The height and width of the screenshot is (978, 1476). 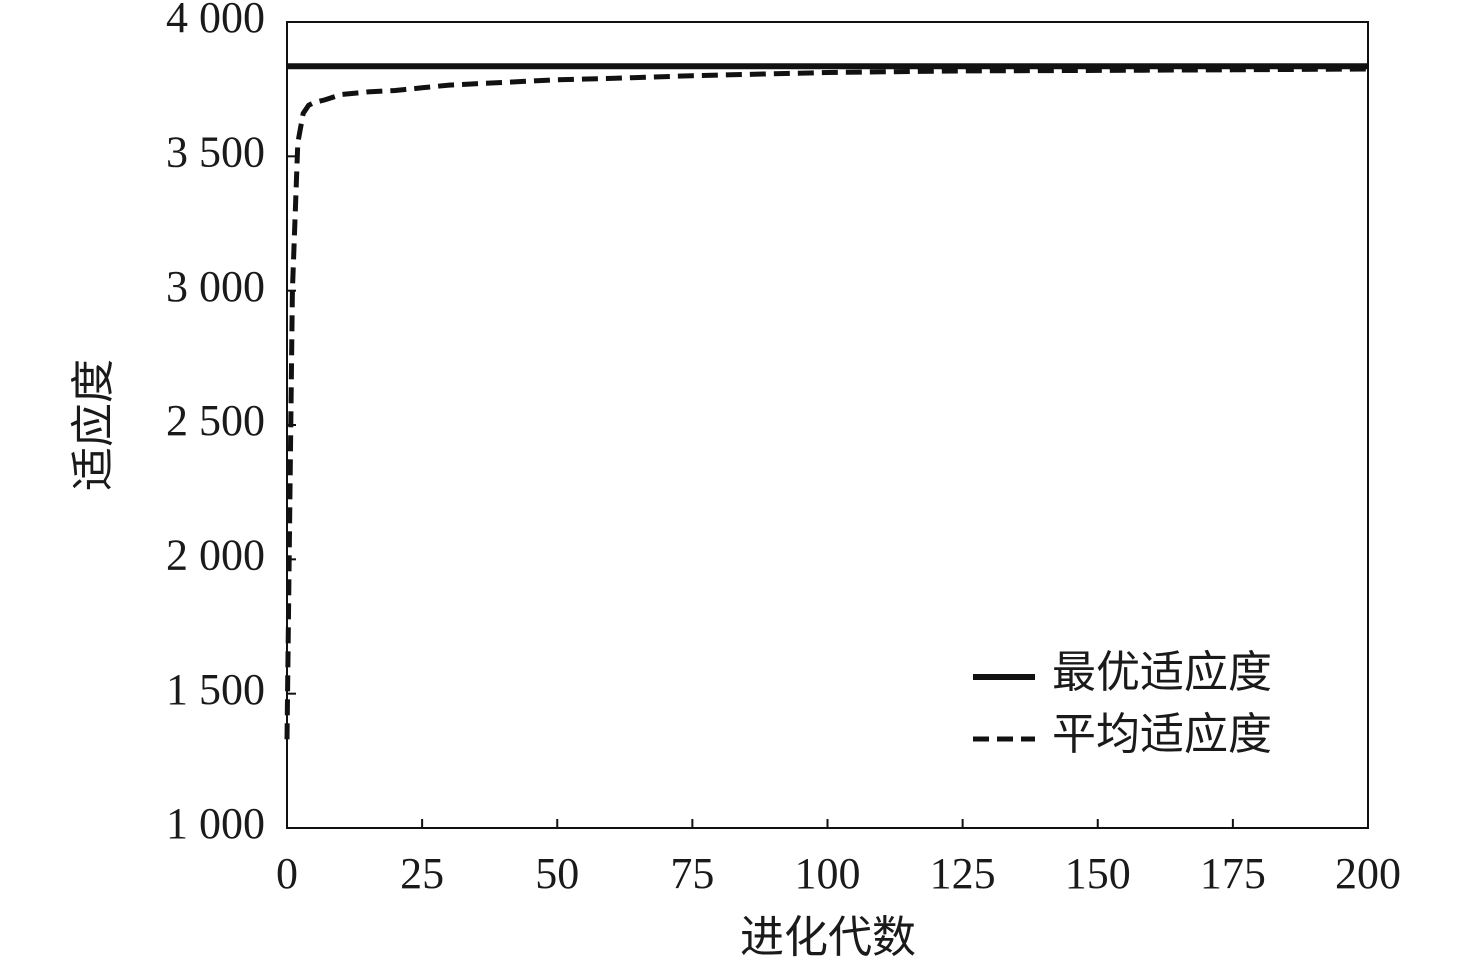 What do you see at coordinates (215, 151) in the screenshot?
I see `y-tick-label: 3 500` at bounding box center [215, 151].